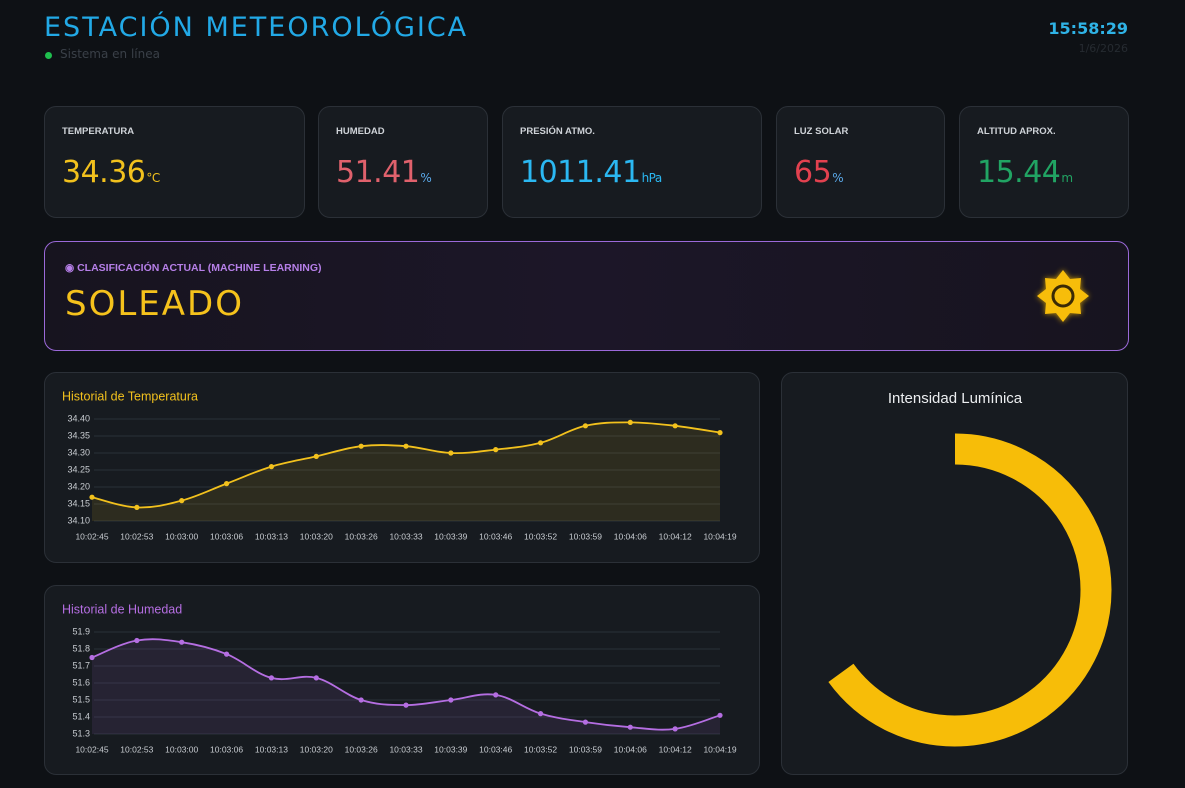 This screenshot has height=788, width=1185. Describe the element at coordinates (557, 131) in the screenshot. I see `metric-label: PRESIÓN ATMO.` at that location.